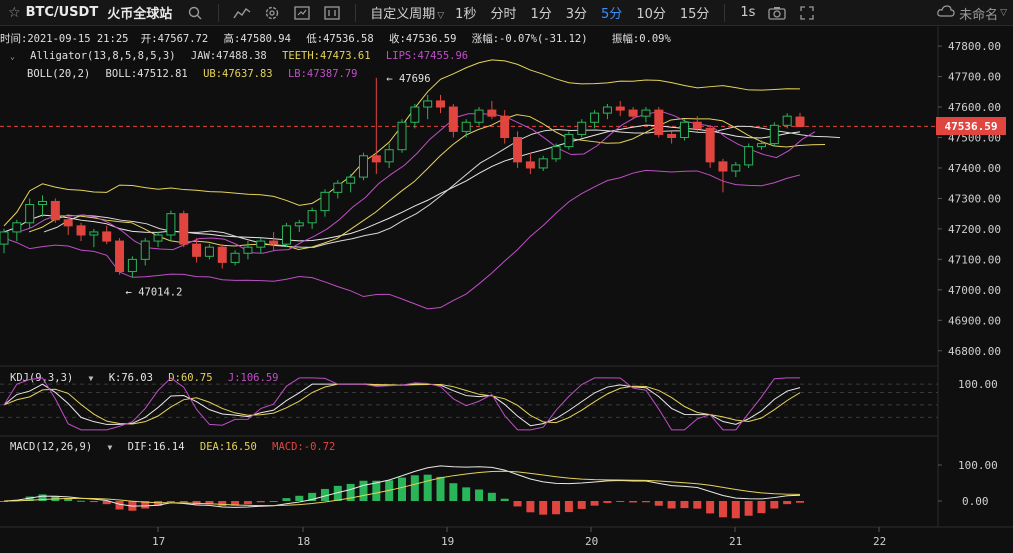 The image size is (1013, 553). I want to click on chevron-down-icon: ⌄, so click(12, 56).